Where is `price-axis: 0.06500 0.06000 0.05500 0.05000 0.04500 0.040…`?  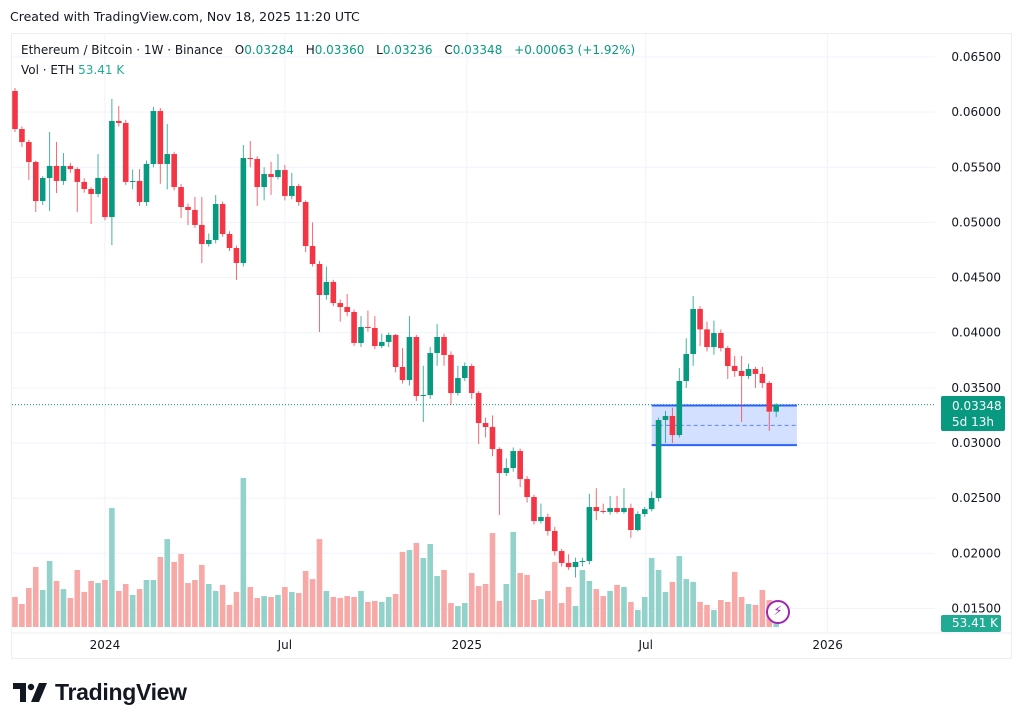
price-axis: 0.06500 0.06000 0.05500 0.05000 0.04500 0.040… is located at coordinates (976, 332).